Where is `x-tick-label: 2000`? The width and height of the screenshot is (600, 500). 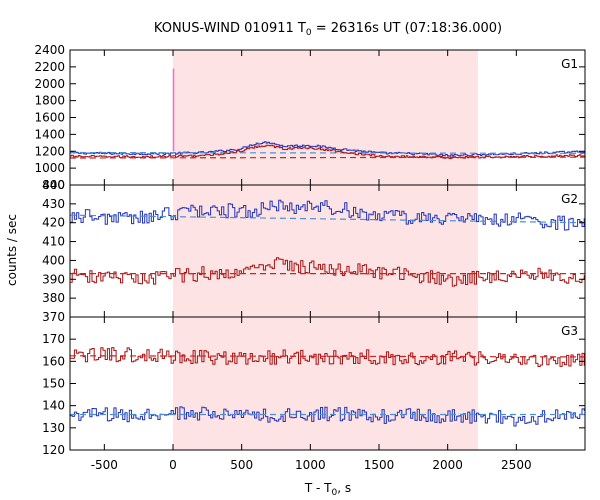
x-tick-label: 2000 is located at coordinates (447, 465).